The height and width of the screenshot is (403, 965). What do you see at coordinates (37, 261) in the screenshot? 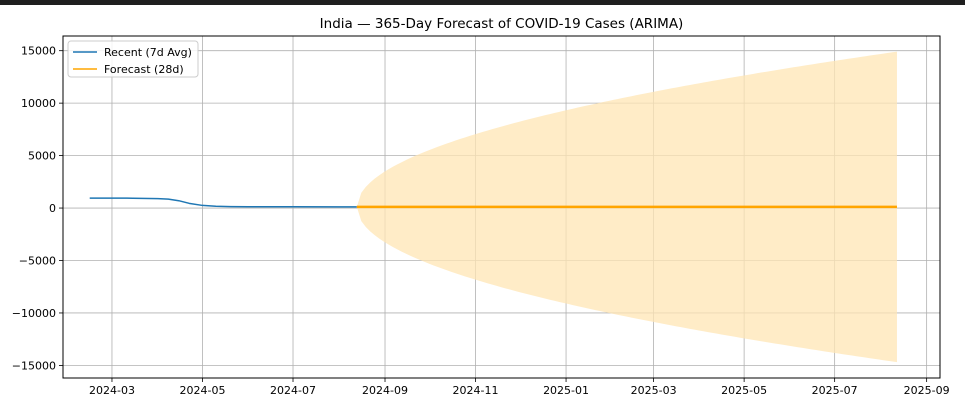
I see `y-tick-label: −5000` at bounding box center [37, 261].